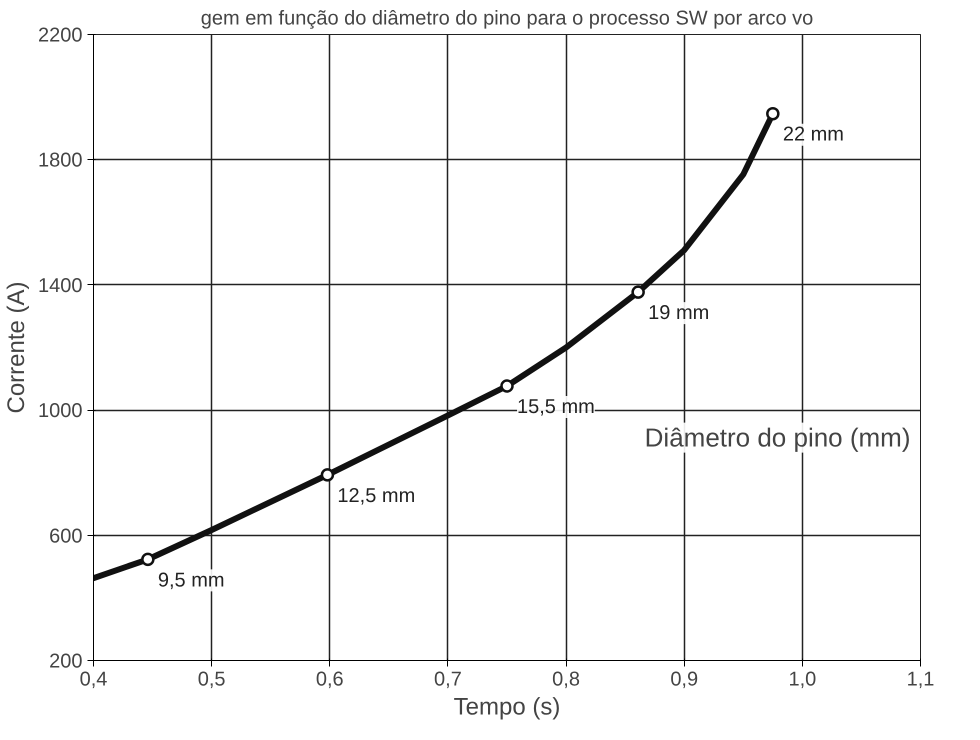 This screenshot has height=740, width=980. Describe the element at coordinates (813, 135) in the screenshot. I see `annotation: 22 mm` at that location.